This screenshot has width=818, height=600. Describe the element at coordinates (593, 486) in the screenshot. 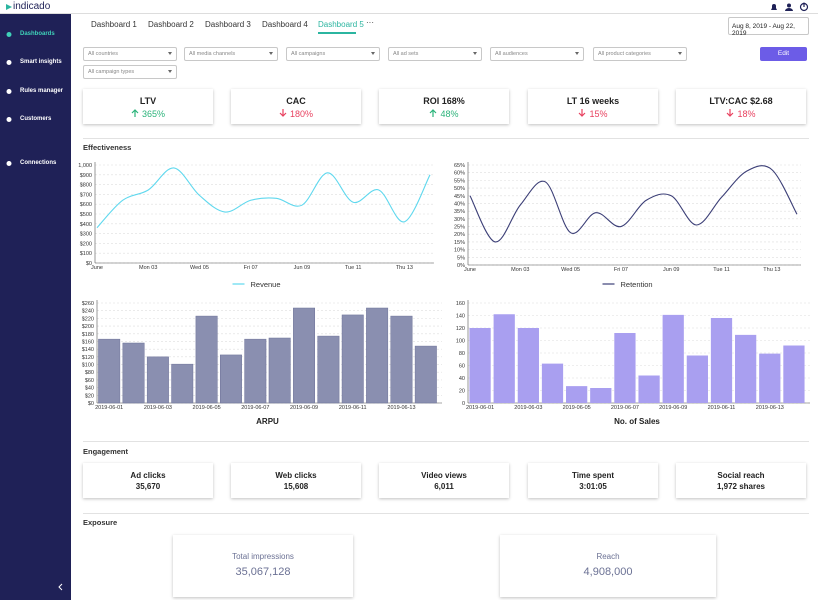

I see `card-value: 3:01:05` at that location.